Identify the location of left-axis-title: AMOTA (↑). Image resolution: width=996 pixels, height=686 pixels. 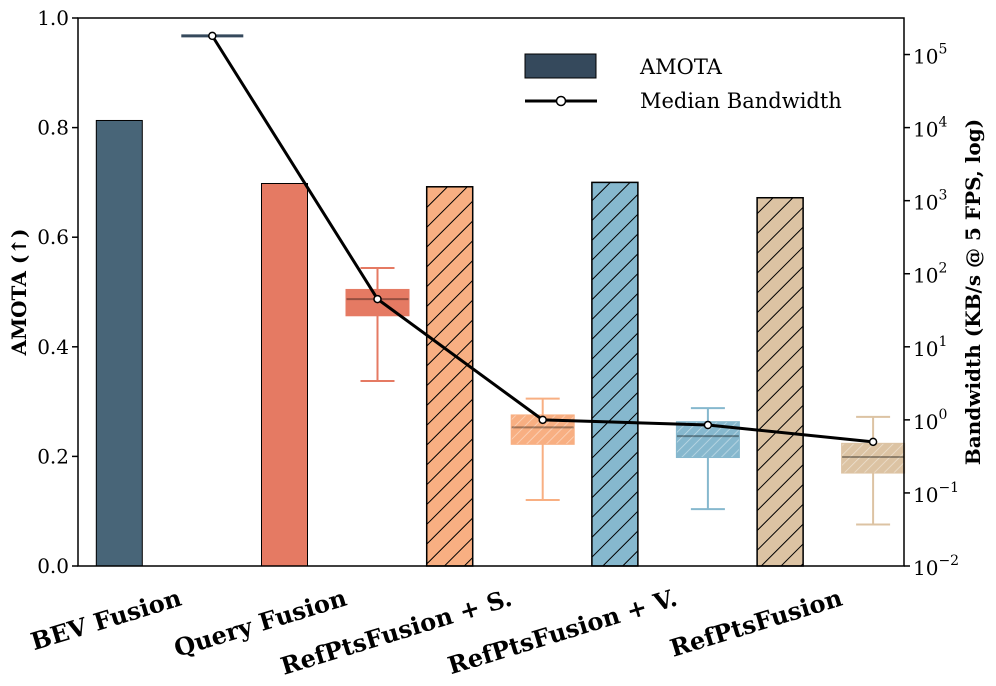
(19, 292).